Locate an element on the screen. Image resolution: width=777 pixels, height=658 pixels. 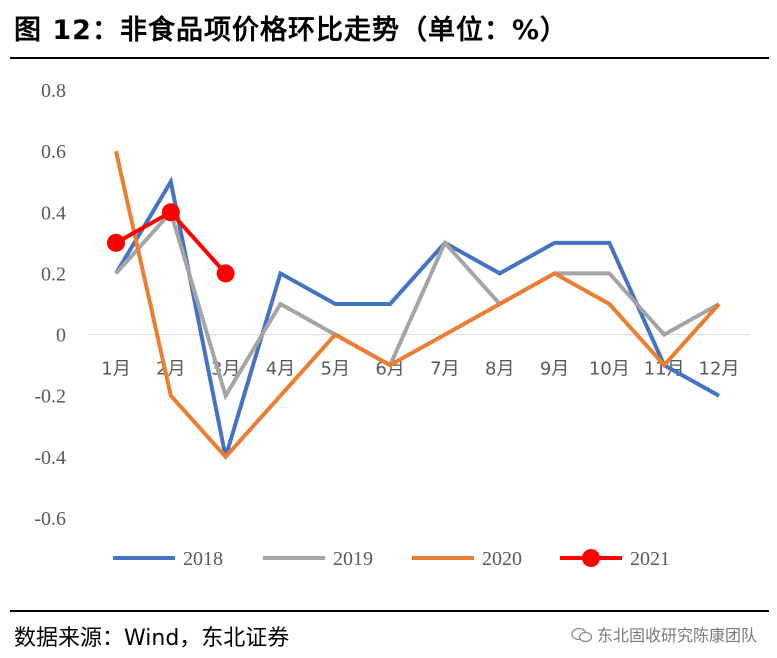
legend-item-2019: 2019 is located at coordinates (318, 559).